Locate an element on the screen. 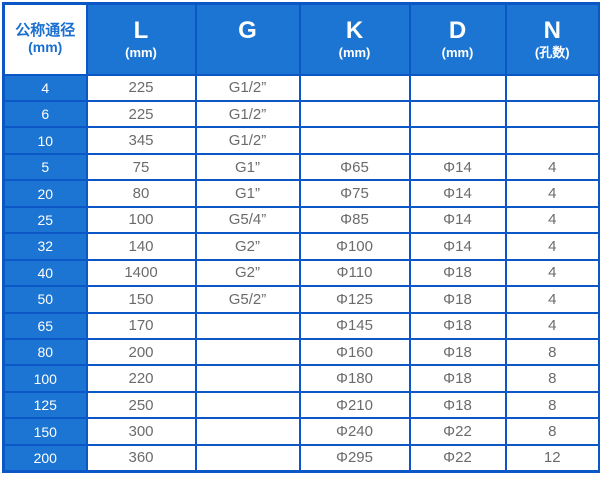 This screenshot has width=600, height=480. cell-k: Φ110 is located at coordinates (354, 273).